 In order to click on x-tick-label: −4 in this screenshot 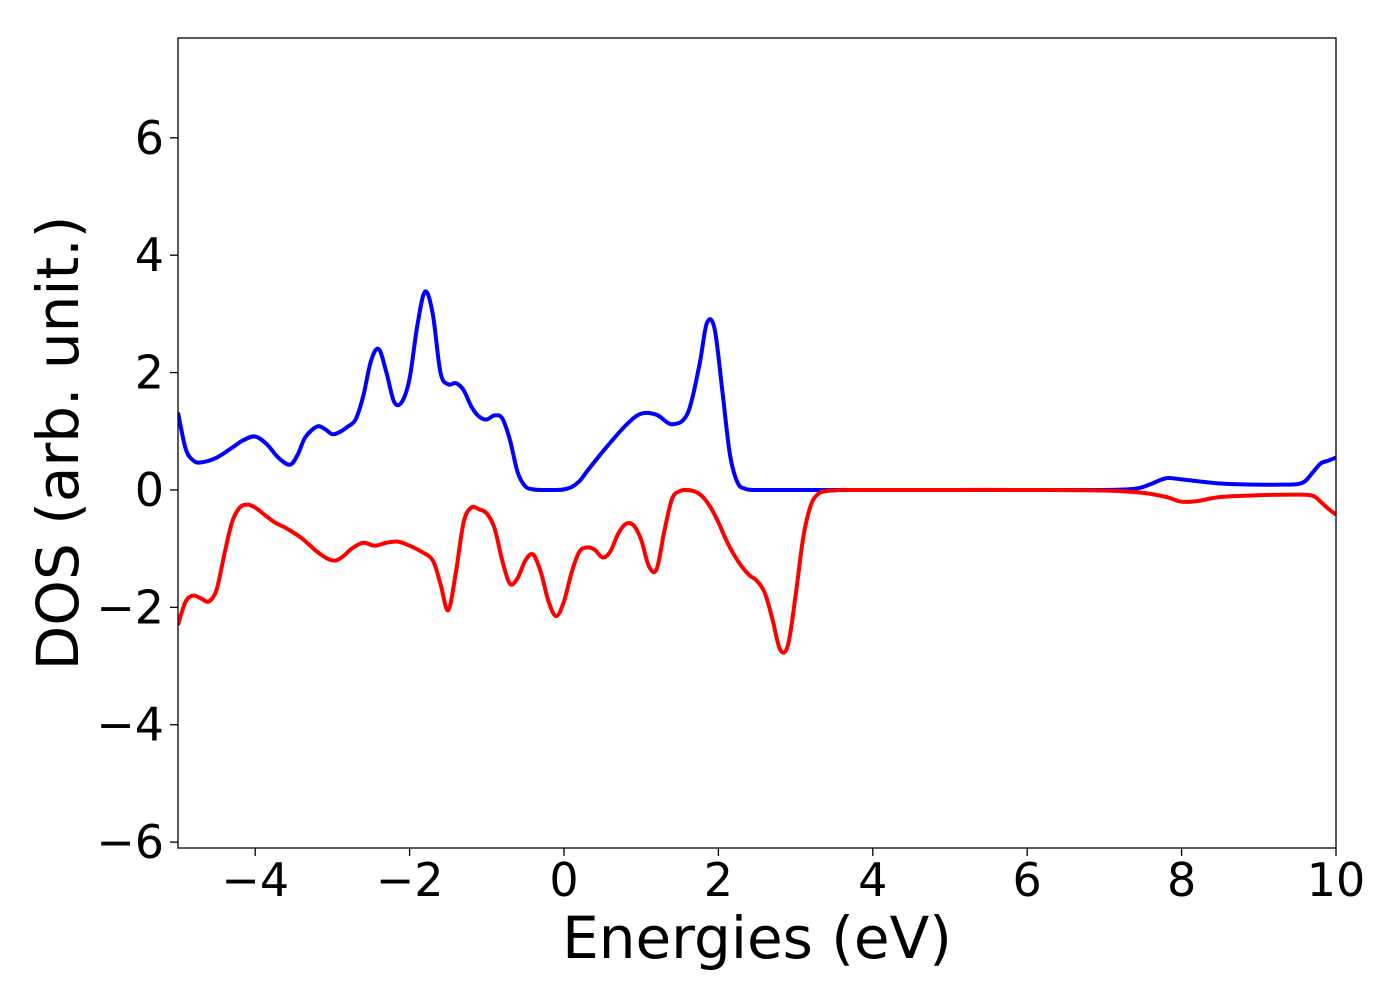, I will do `click(255, 880)`.